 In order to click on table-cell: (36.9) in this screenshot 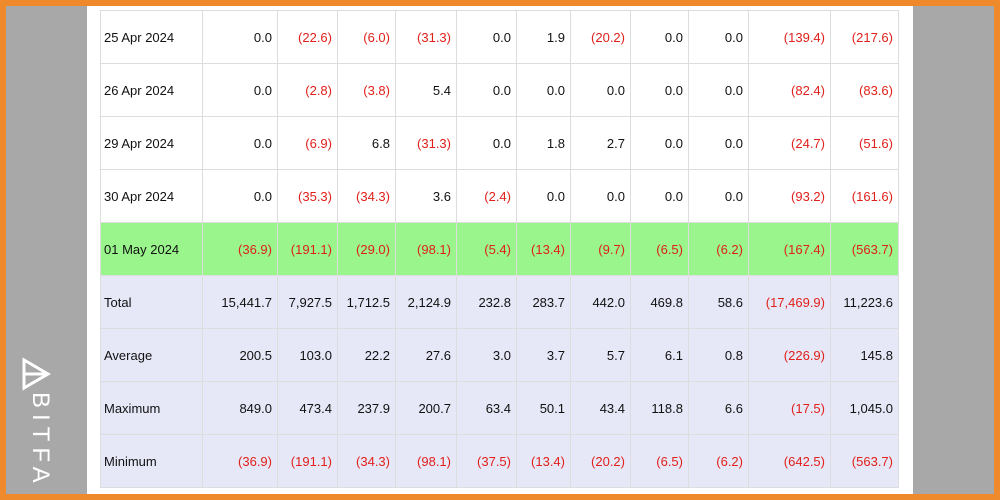, I will do `click(240, 461)`.